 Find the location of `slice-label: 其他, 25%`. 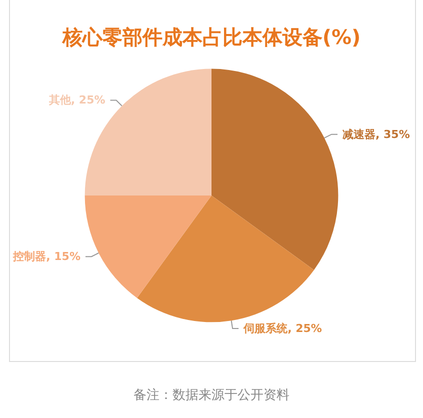

slice-label: 其他, 25% is located at coordinates (77, 100).